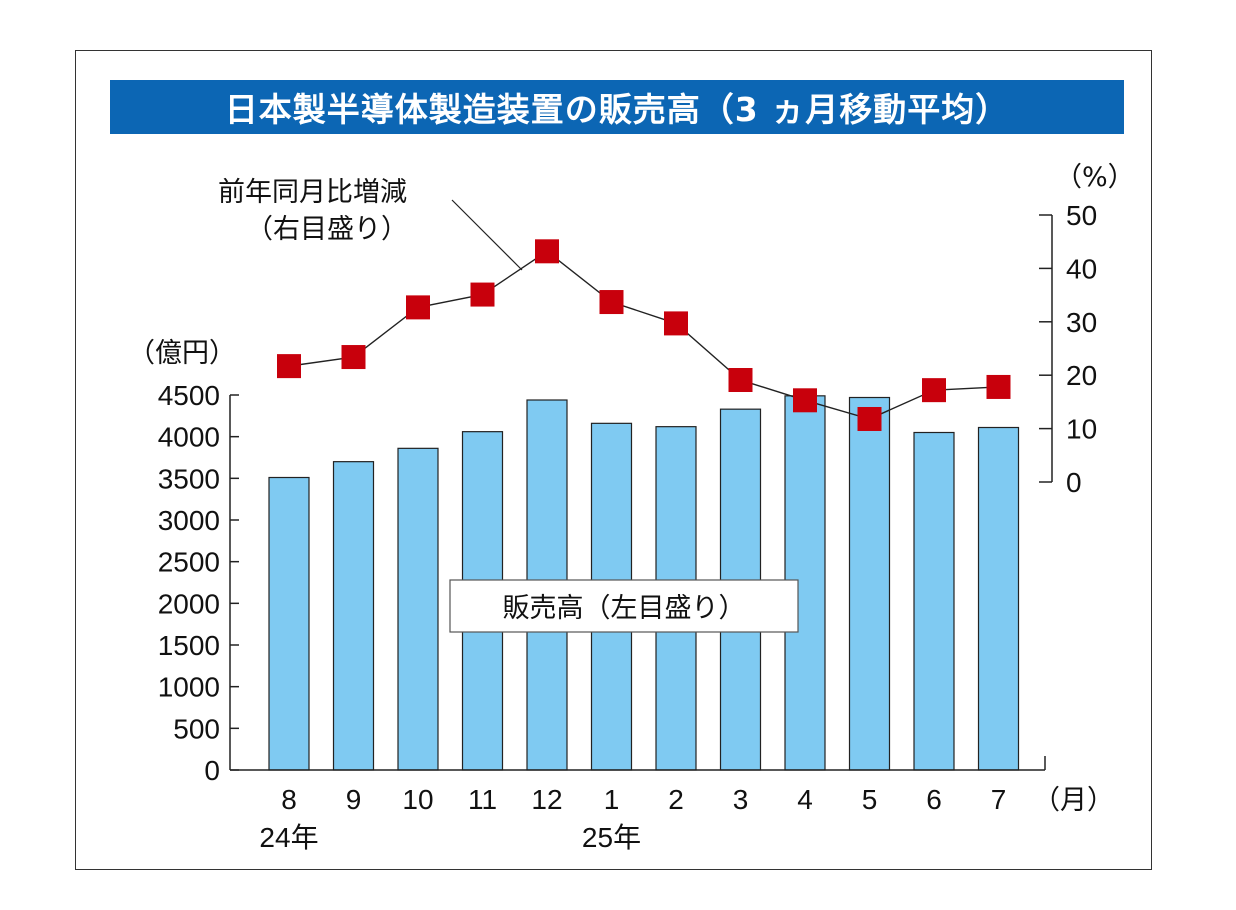 The image size is (1236, 910). Describe the element at coordinates (189, 603) in the screenshot. I see `left-tick-label: 2000` at that location.